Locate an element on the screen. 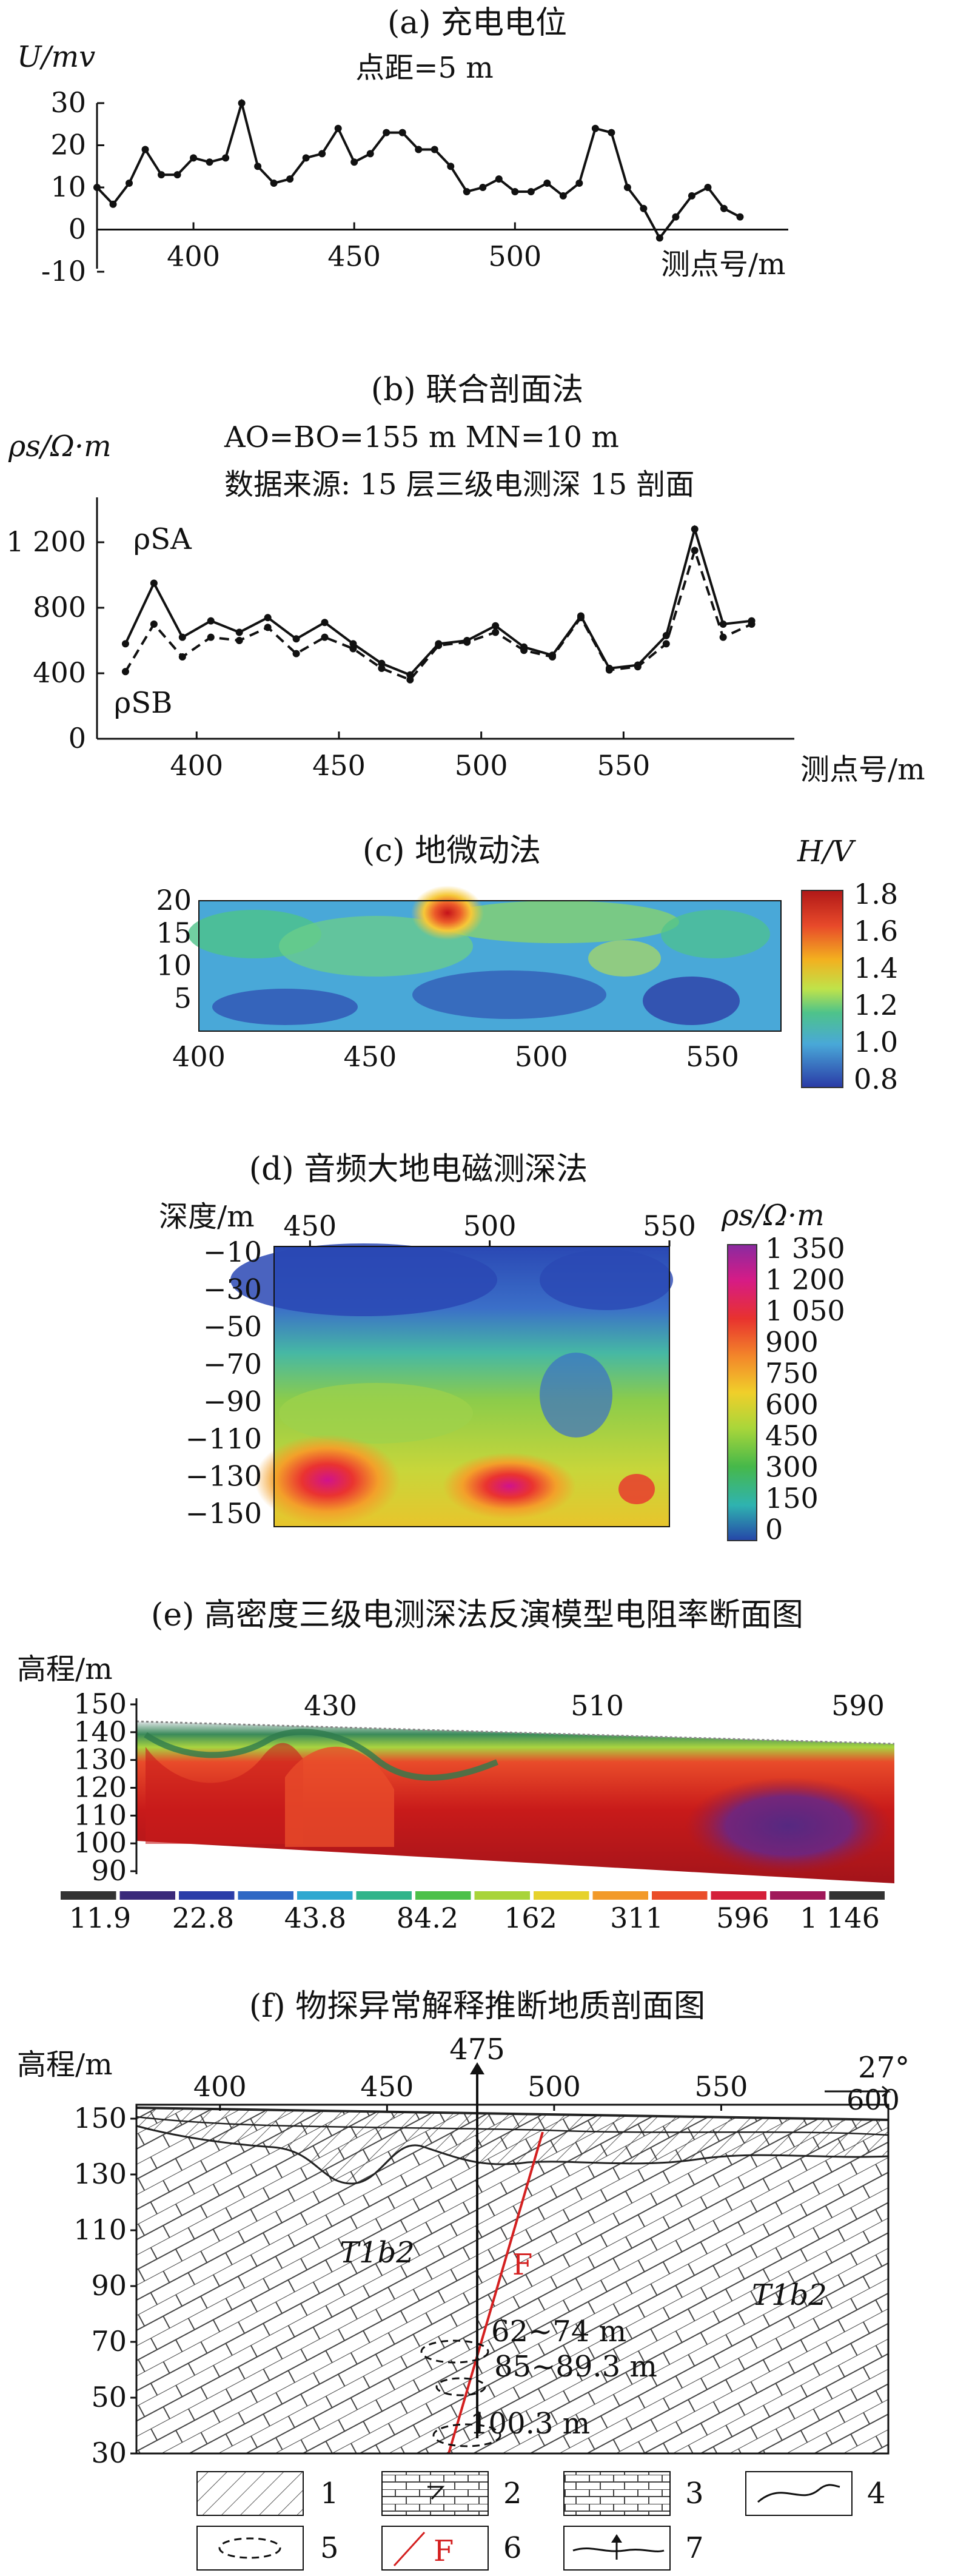 The width and height of the screenshot is (955, 2576). panel-e-title: (e) 高密度三级电测深法反演模型电阻率断面图 is located at coordinates (477, 1615).